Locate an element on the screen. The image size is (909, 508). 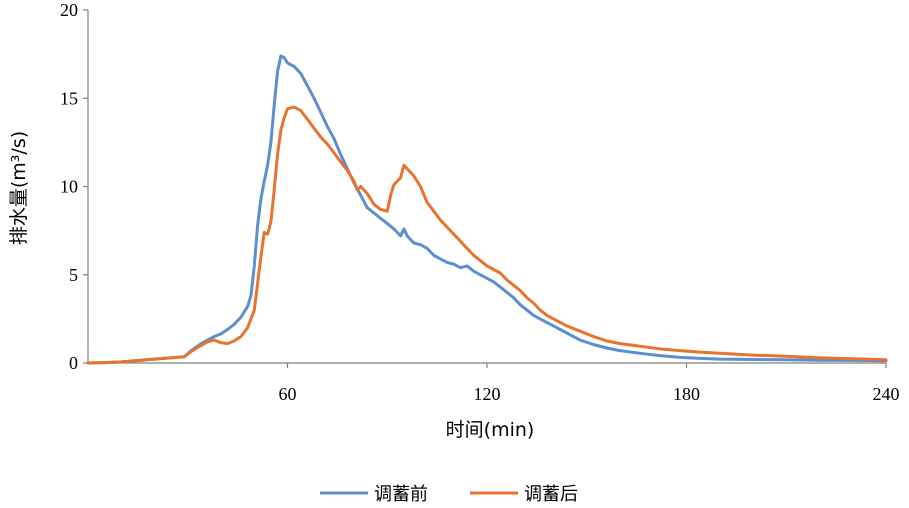
legend-label-2: 调蓄后 is located at coordinates (551, 494).